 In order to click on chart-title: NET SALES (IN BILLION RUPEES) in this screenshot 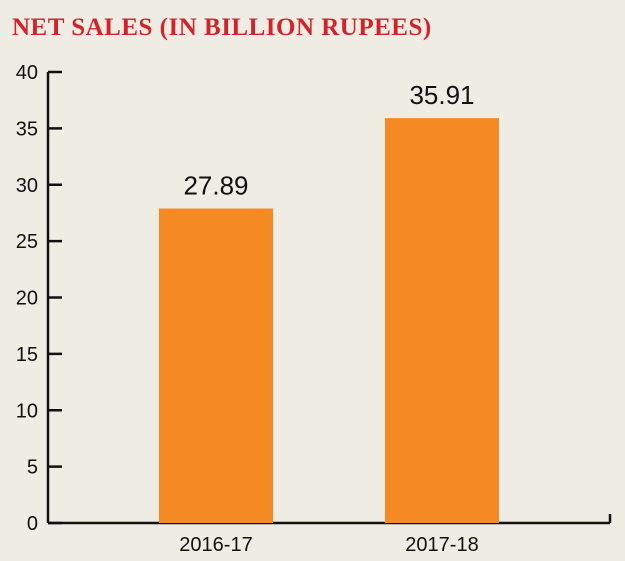, I will do `click(222, 27)`.